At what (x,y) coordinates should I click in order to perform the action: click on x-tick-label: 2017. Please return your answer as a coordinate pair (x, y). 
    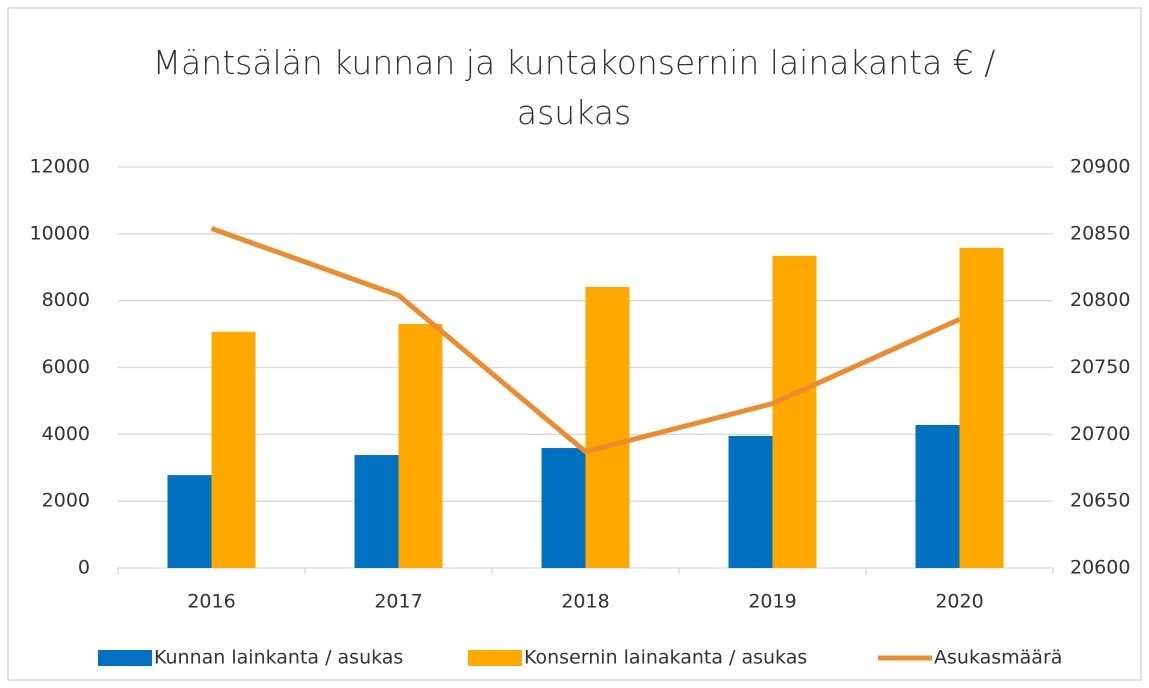
    Looking at the image, I should click on (398, 602).